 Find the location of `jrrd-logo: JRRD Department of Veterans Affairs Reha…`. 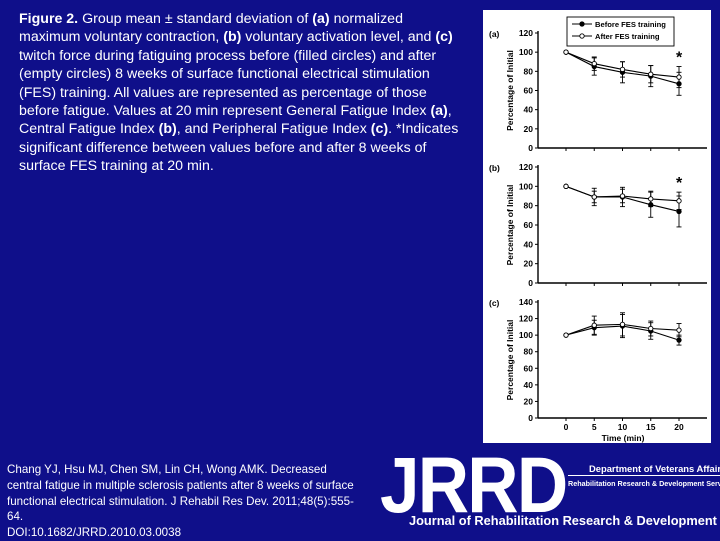

jrrd-logo: JRRD Department of Veterans Affairs Reha… is located at coordinates (549, 492).